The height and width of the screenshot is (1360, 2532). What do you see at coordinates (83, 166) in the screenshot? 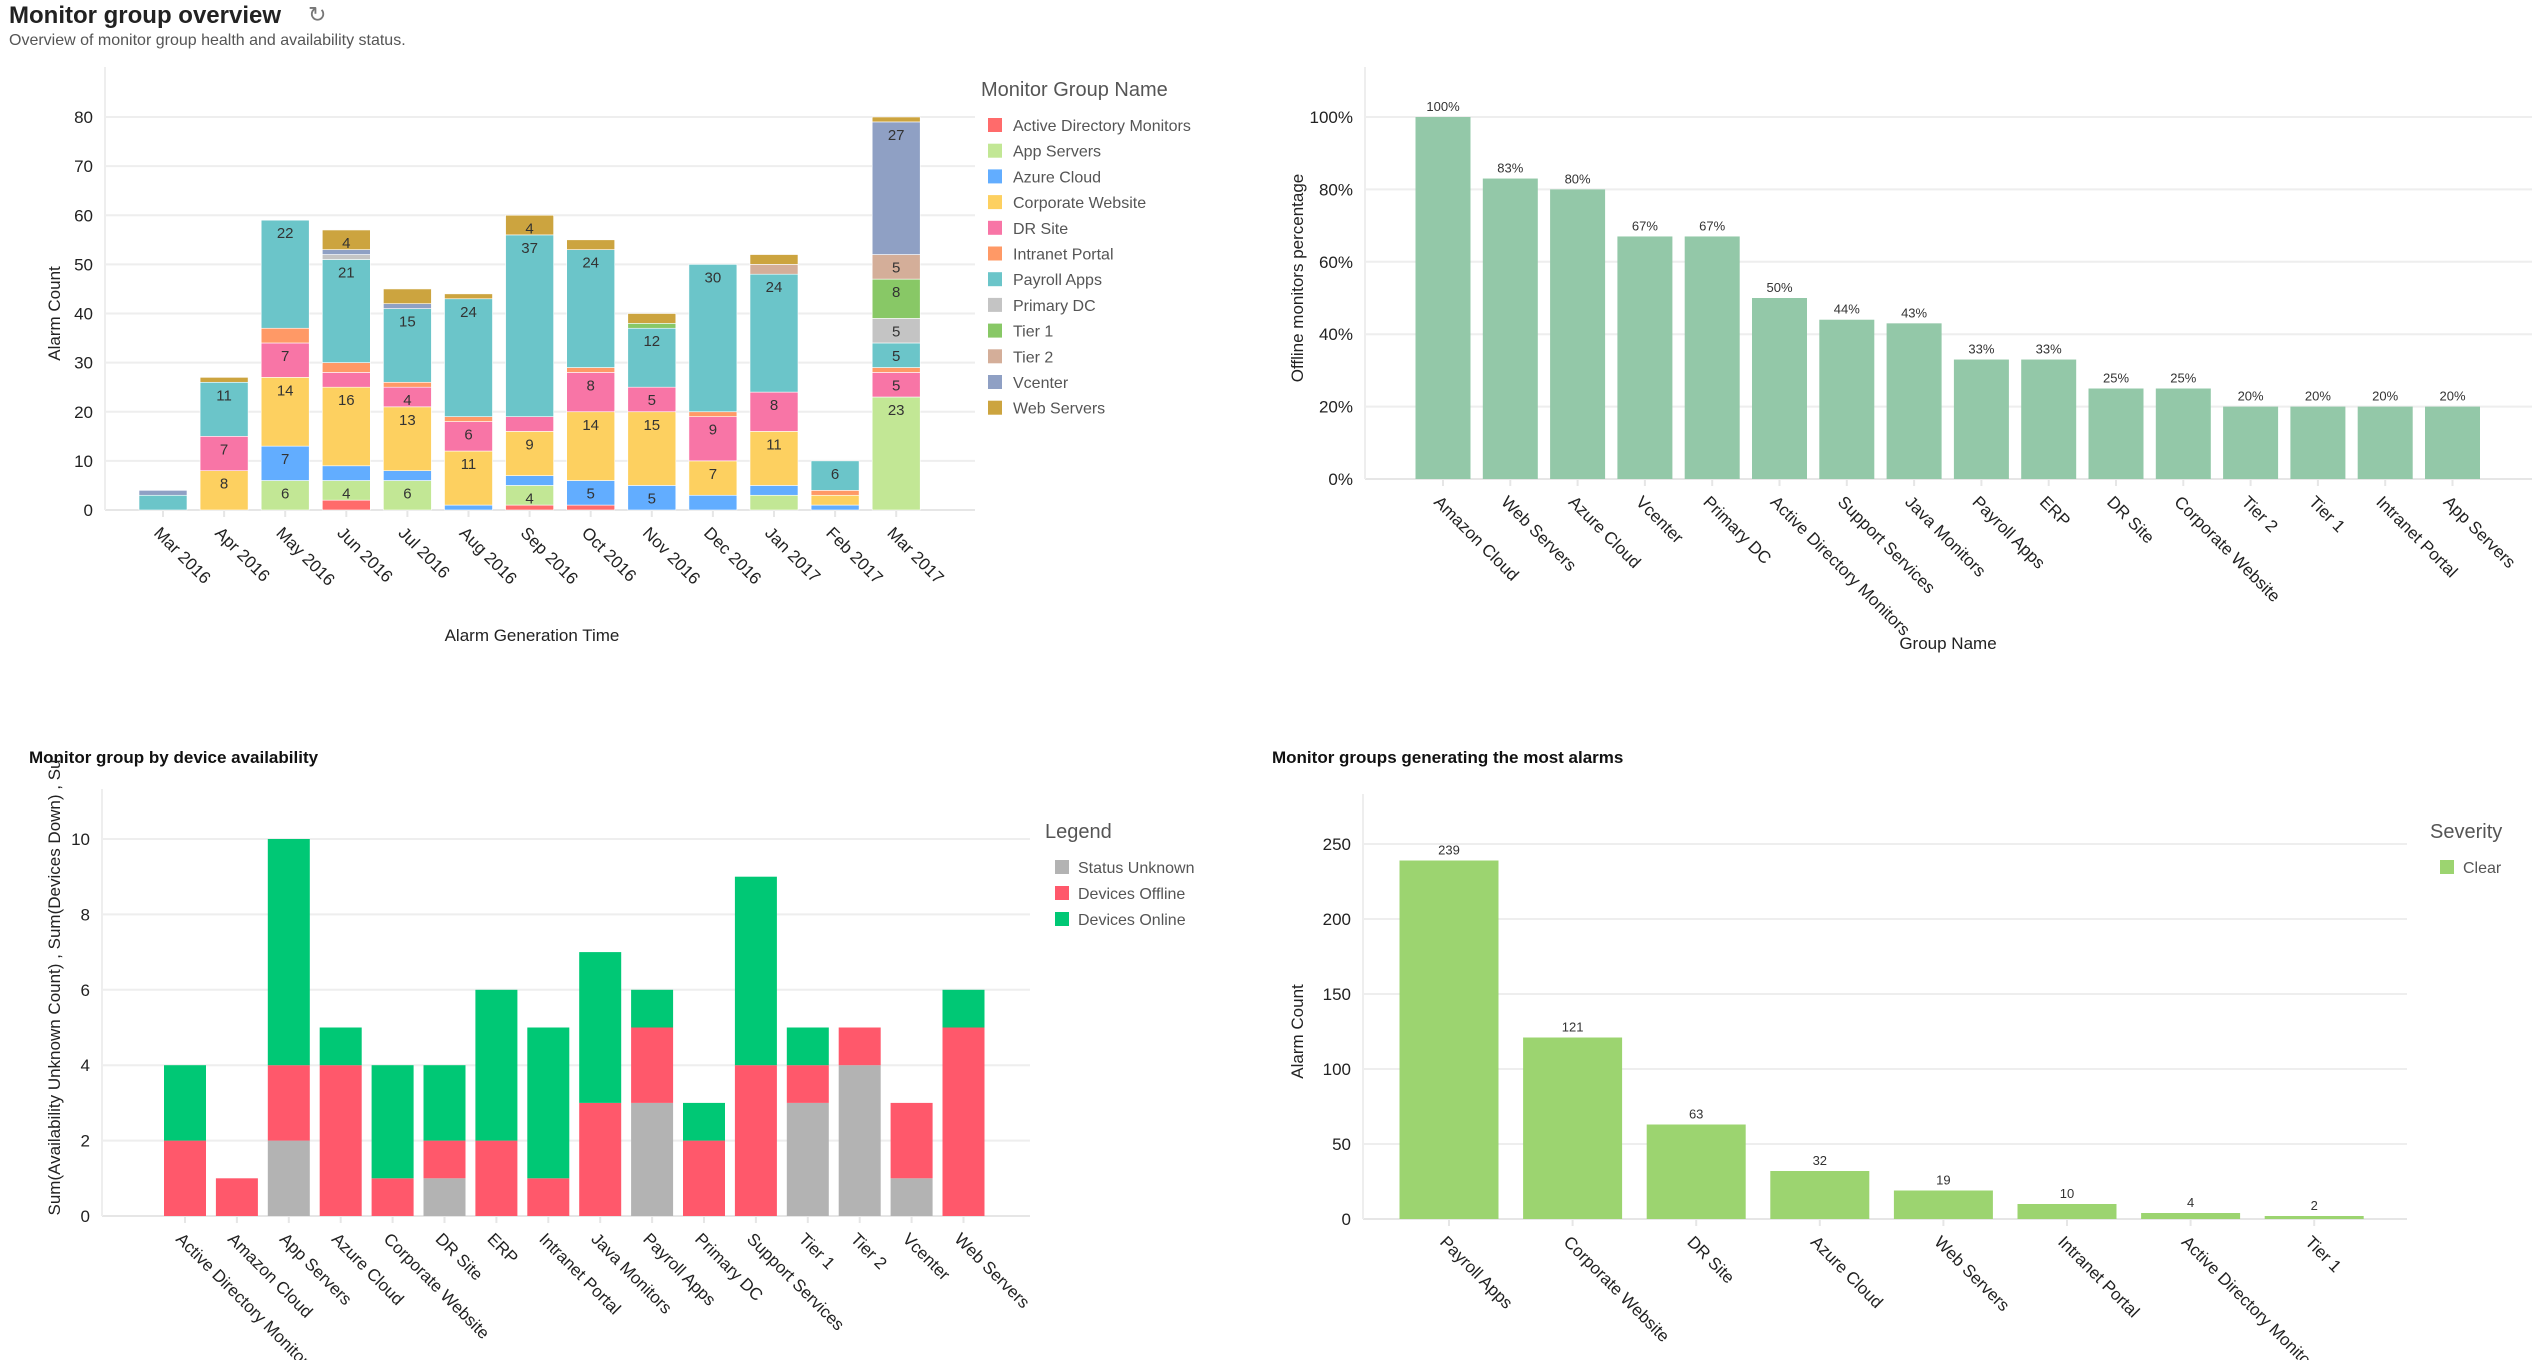
I see `y-tick-label: 70` at bounding box center [83, 166].